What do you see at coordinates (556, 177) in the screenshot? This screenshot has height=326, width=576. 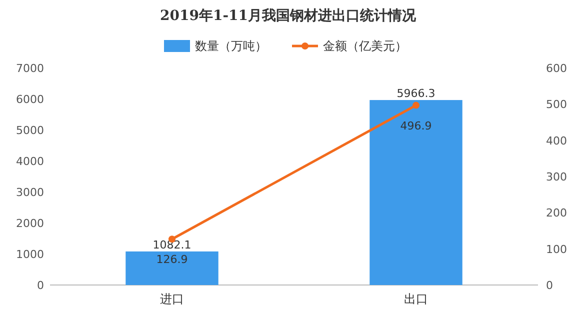 I see `y2-tick-label: 300` at bounding box center [556, 177].